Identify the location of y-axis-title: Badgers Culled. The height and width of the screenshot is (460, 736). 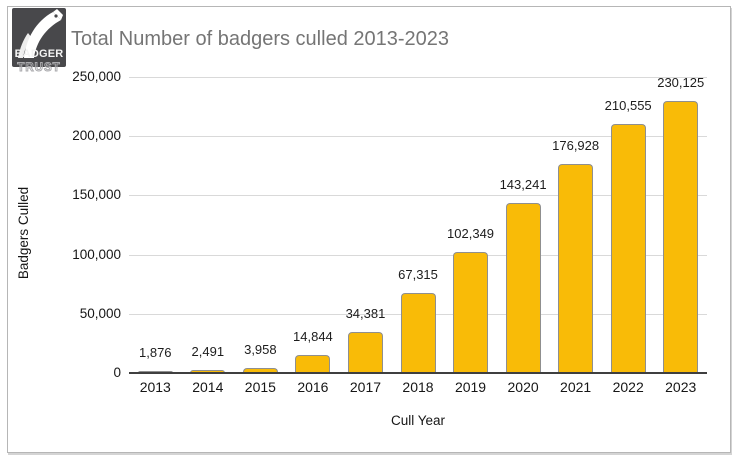
(23, 233).